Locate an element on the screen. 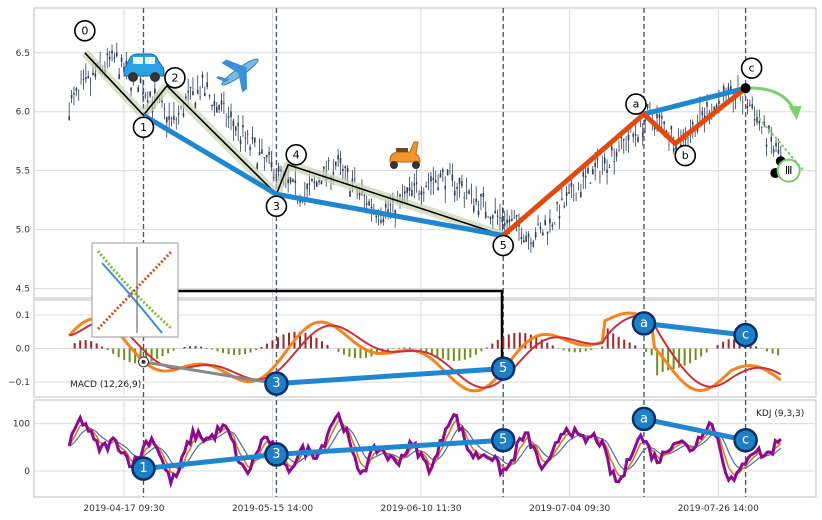  y-tick-macd: 0.1 is located at coordinates (23, 316).